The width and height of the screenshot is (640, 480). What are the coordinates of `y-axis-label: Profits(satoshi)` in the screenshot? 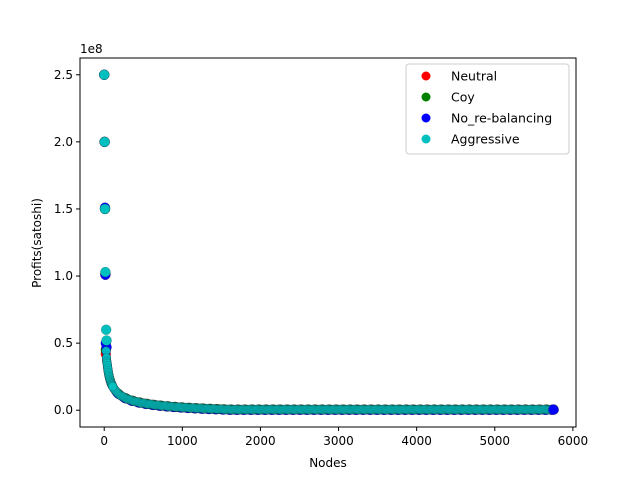 It's located at (37, 243).